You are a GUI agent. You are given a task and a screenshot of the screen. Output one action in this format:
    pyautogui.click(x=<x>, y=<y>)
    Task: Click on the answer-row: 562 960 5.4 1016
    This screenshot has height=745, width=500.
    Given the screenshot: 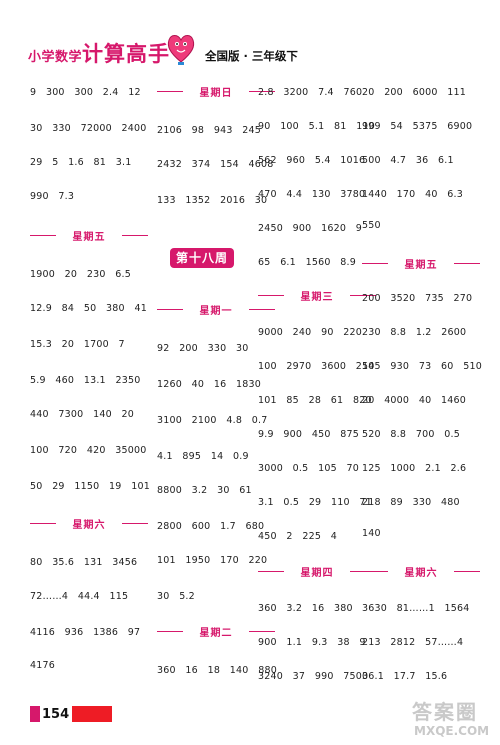 What is the action you would take?
    pyautogui.click(x=312, y=160)
    